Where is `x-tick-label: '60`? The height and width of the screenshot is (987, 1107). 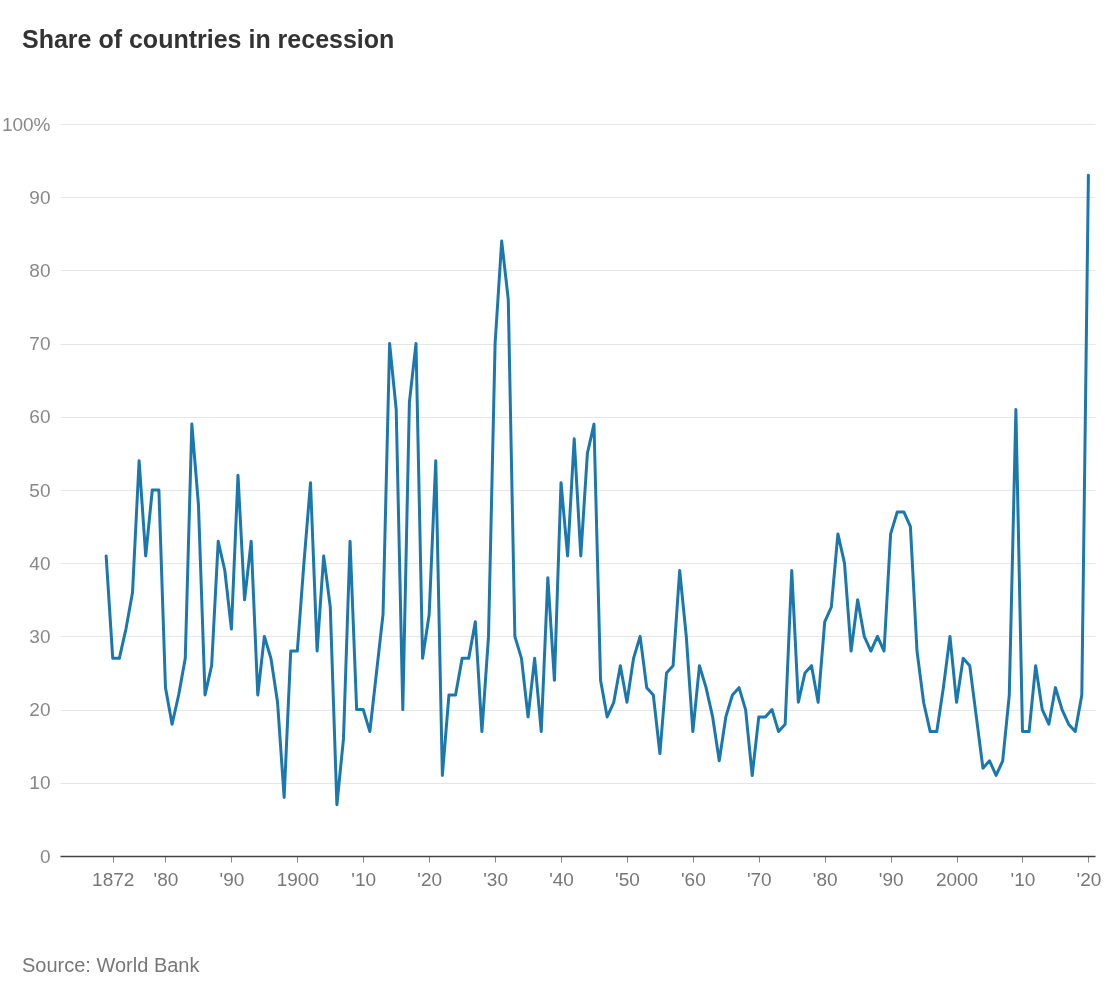
x-tick-label: '60 is located at coordinates (693, 879).